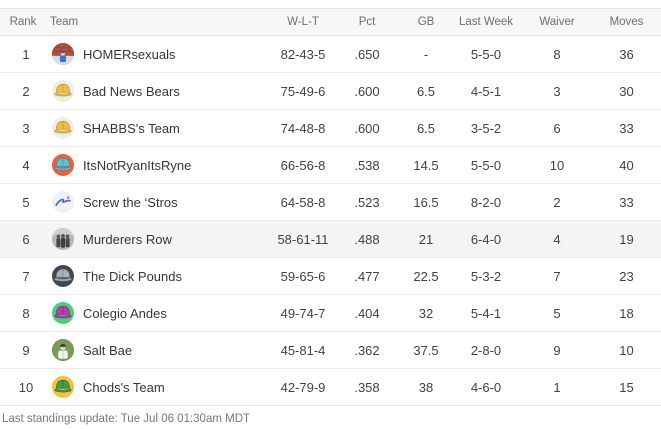 This screenshot has width=661, height=429. What do you see at coordinates (26, 202) in the screenshot?
I see `rank-value: 5` at bounding box center [26, 202].